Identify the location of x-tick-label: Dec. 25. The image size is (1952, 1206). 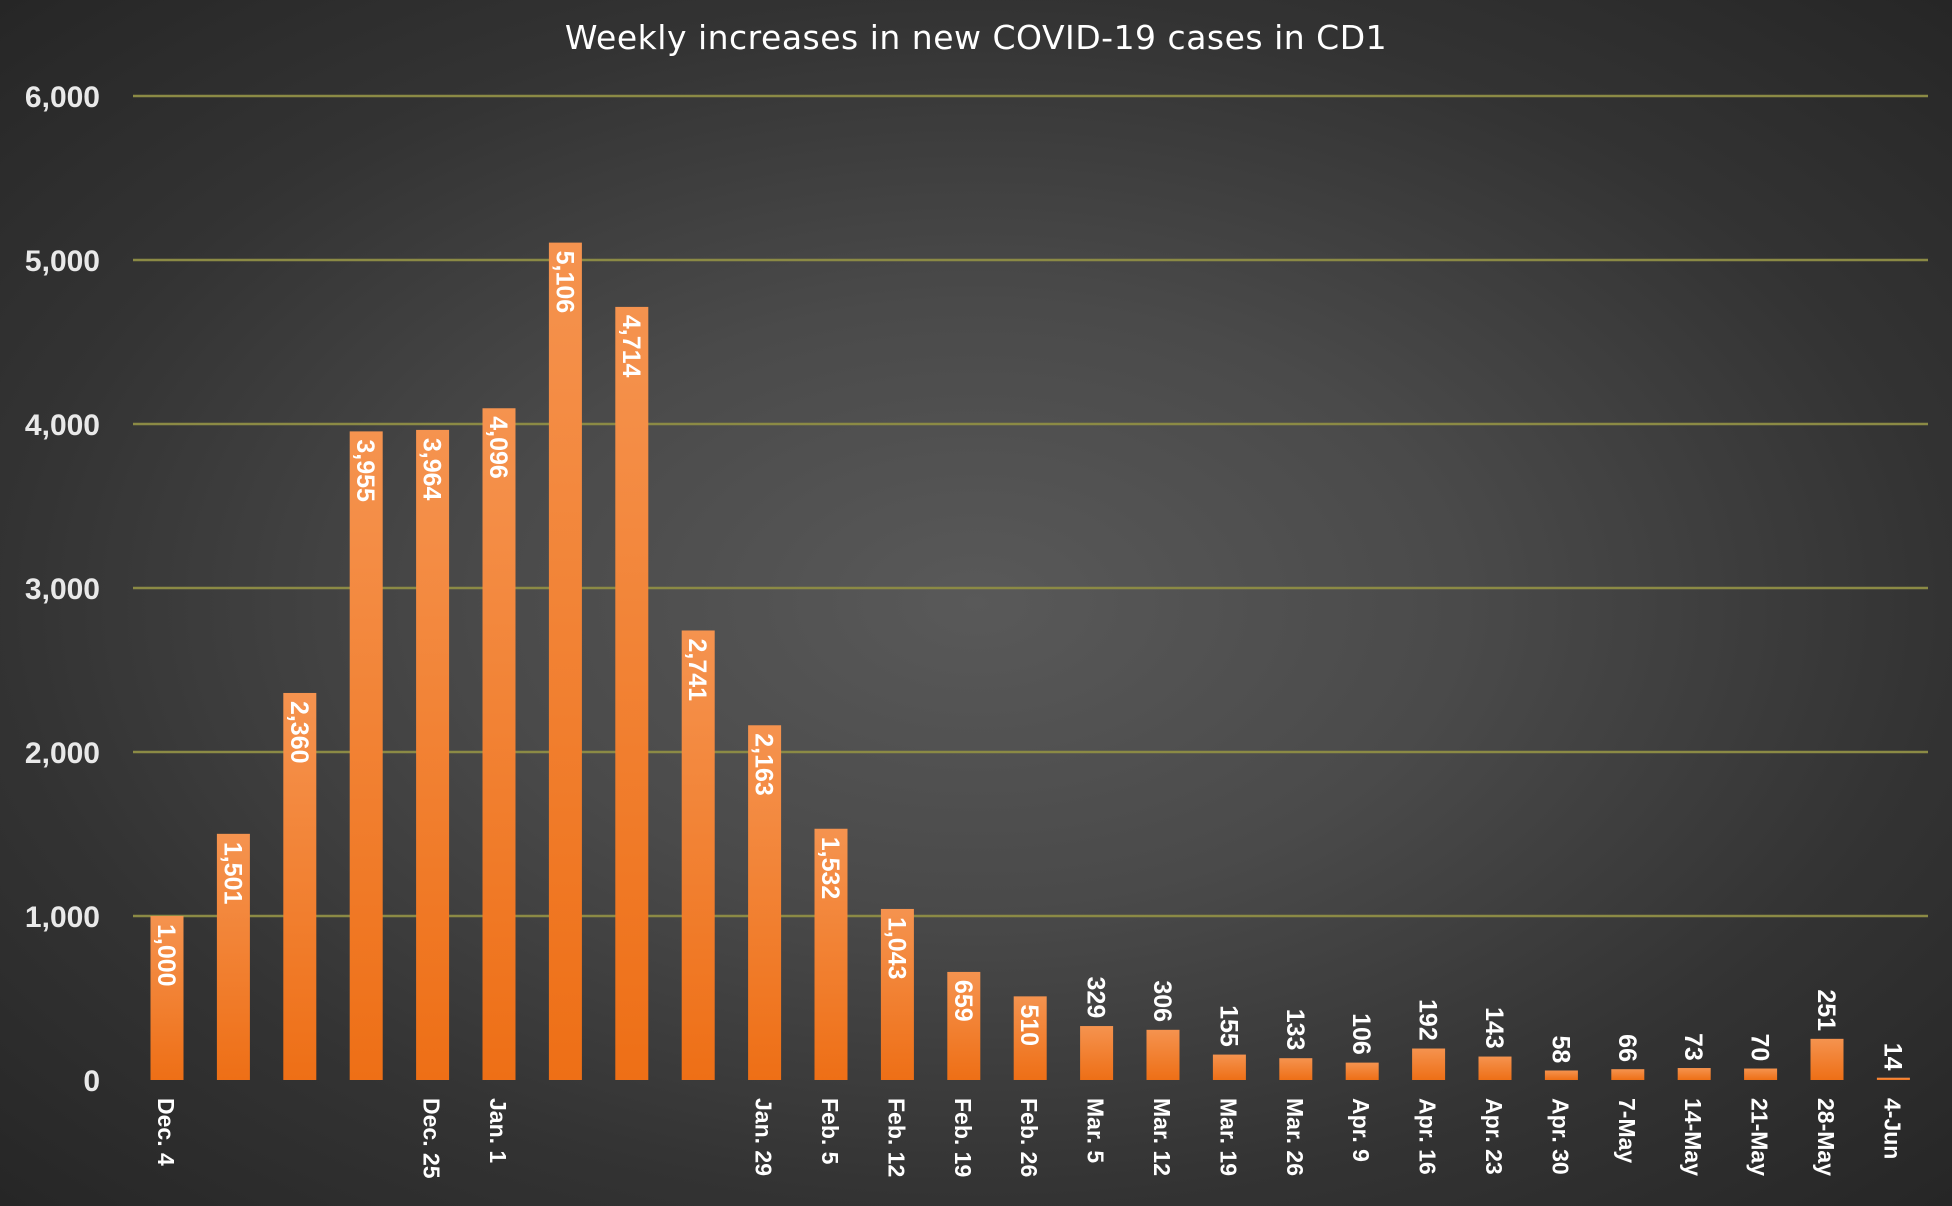
(432, 1138).